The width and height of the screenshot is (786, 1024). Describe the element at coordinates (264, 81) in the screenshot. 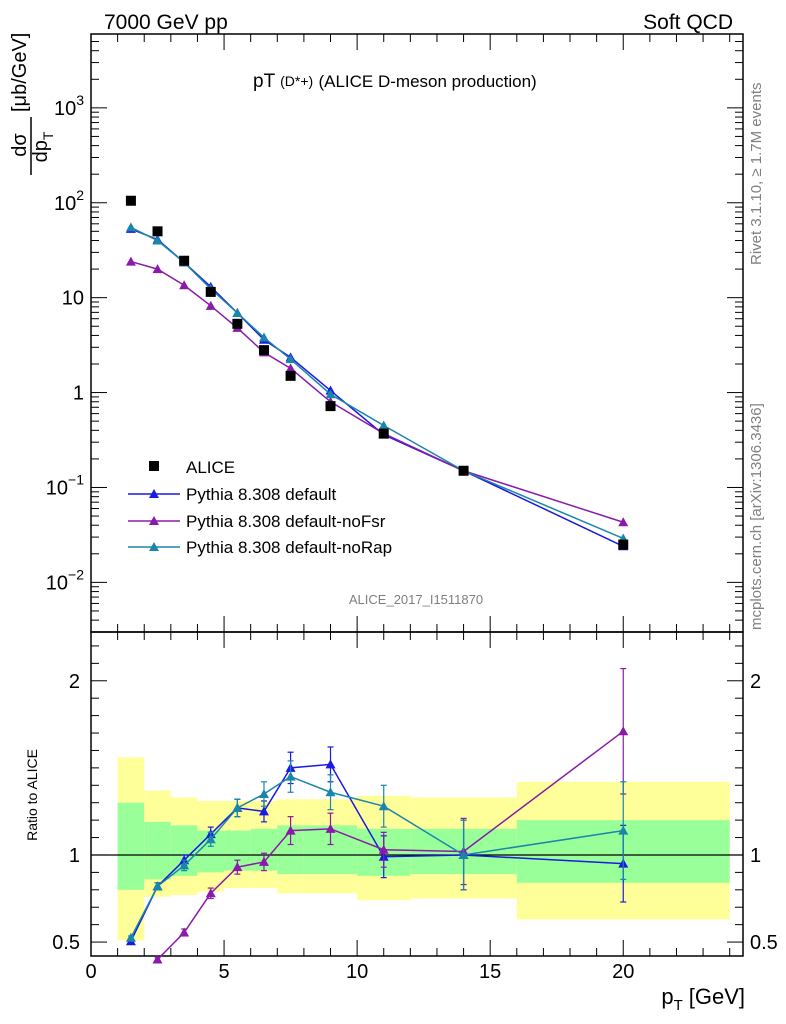

I see `main-title-pt: pT` at that location.